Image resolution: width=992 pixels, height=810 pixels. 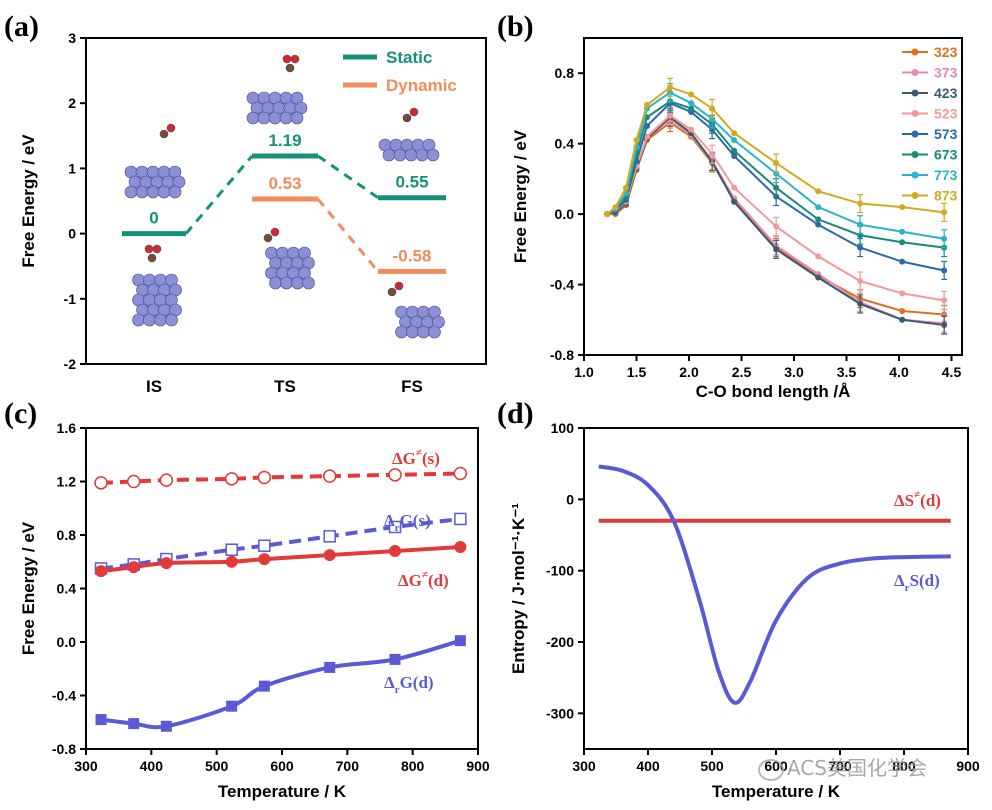 I want to click on panel-a-fs-static-o-atom, so click(x=414, y=112).